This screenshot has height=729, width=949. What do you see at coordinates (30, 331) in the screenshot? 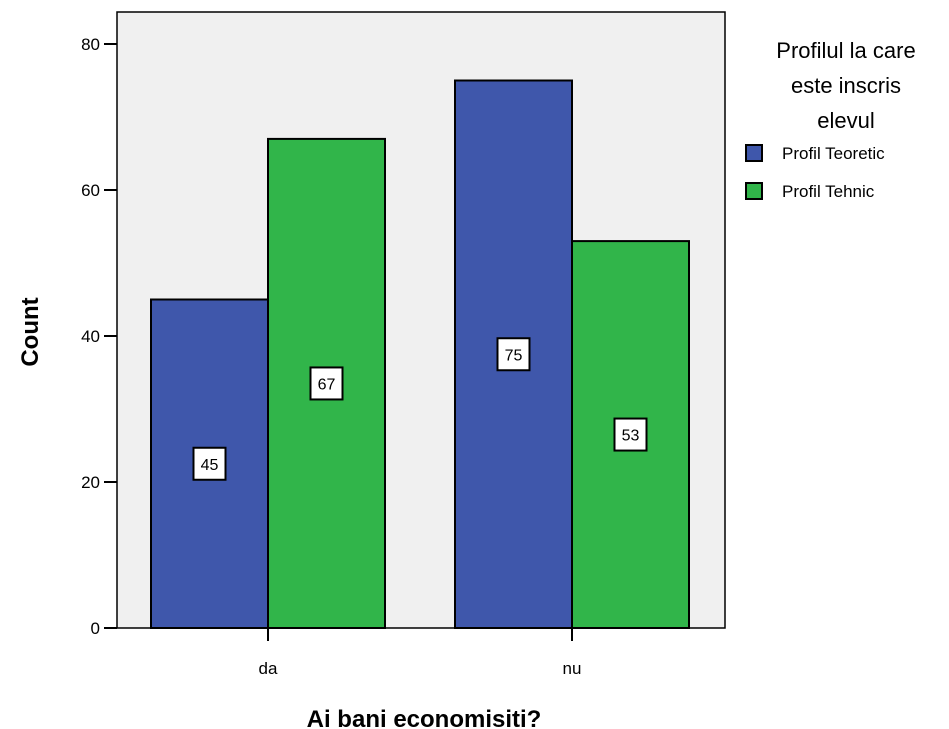
I see `y-axis-title: Count` at bounding box center [30, 331].